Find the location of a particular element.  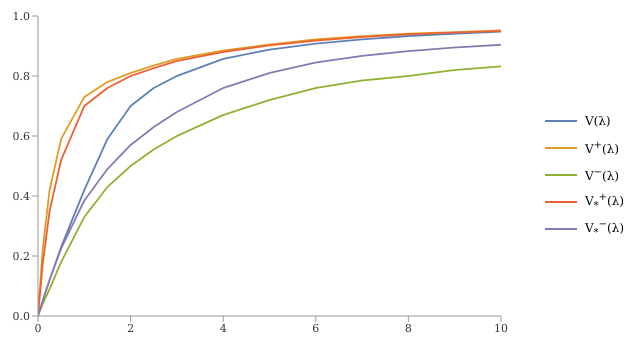

y-tick-label: 0.0 is located at coordinates (21, 316).